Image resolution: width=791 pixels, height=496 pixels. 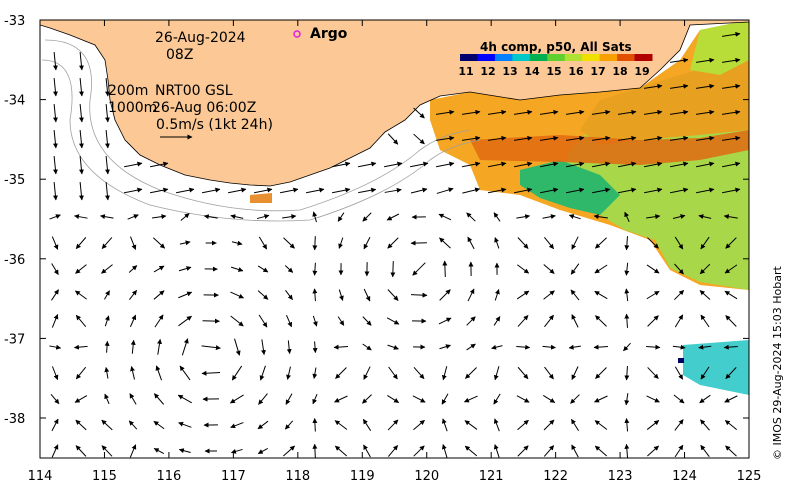 What do you see at coordinates (214, 125) in the screenshot?
I see `scale-label: 0.5m/s (1kt 24h)` at bounding box center [214, 125].